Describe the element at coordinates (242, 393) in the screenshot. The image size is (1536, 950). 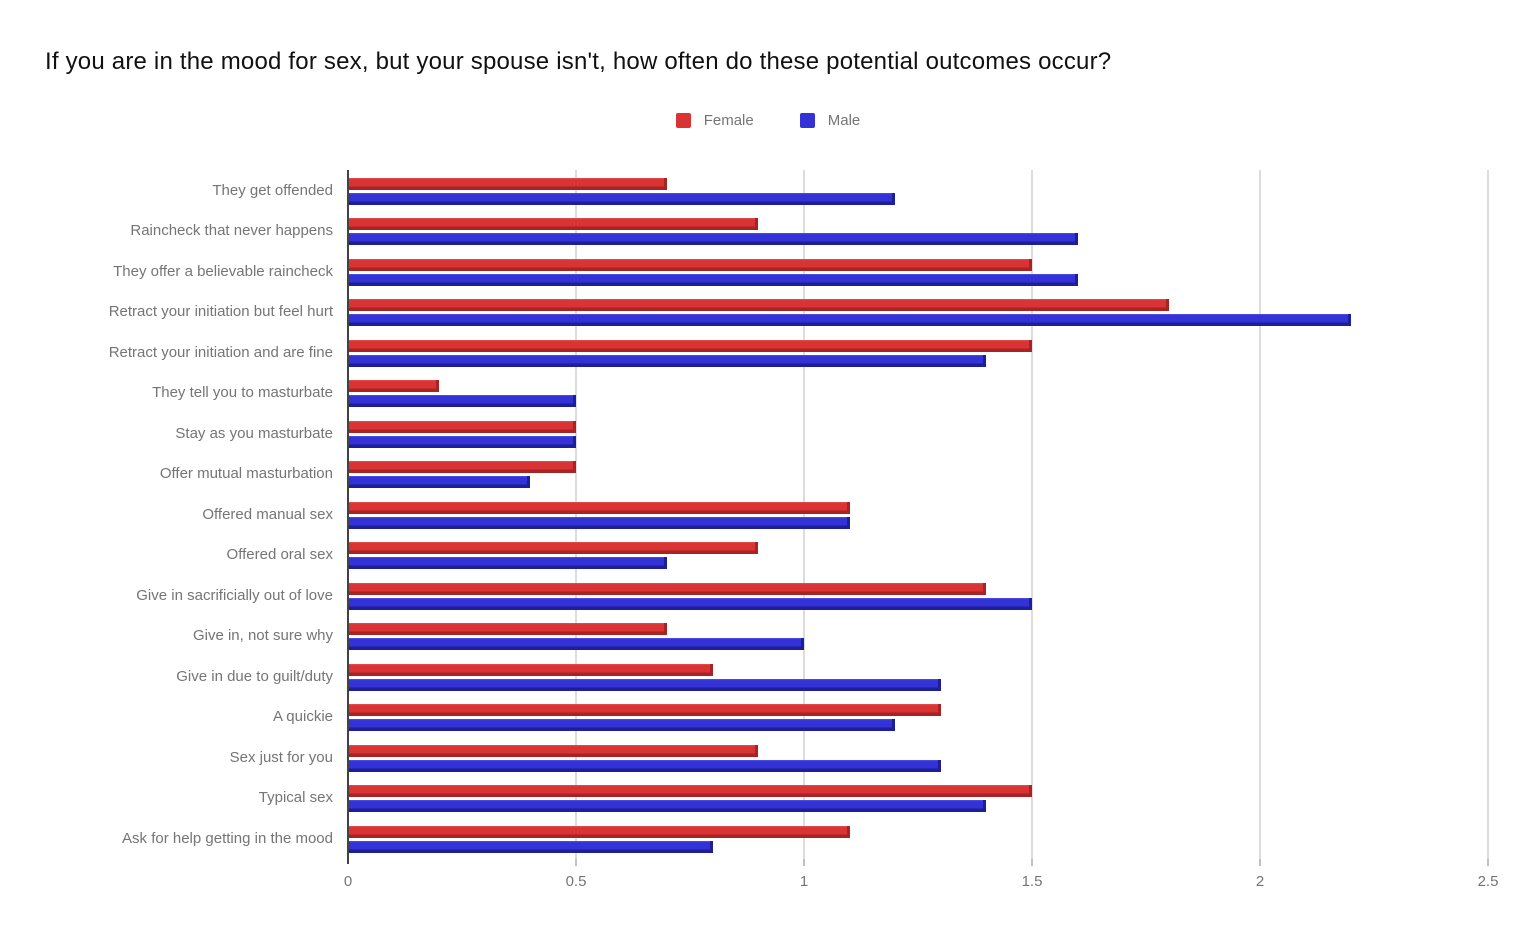
I see `category-label: They tell you to masturbate` at that location.